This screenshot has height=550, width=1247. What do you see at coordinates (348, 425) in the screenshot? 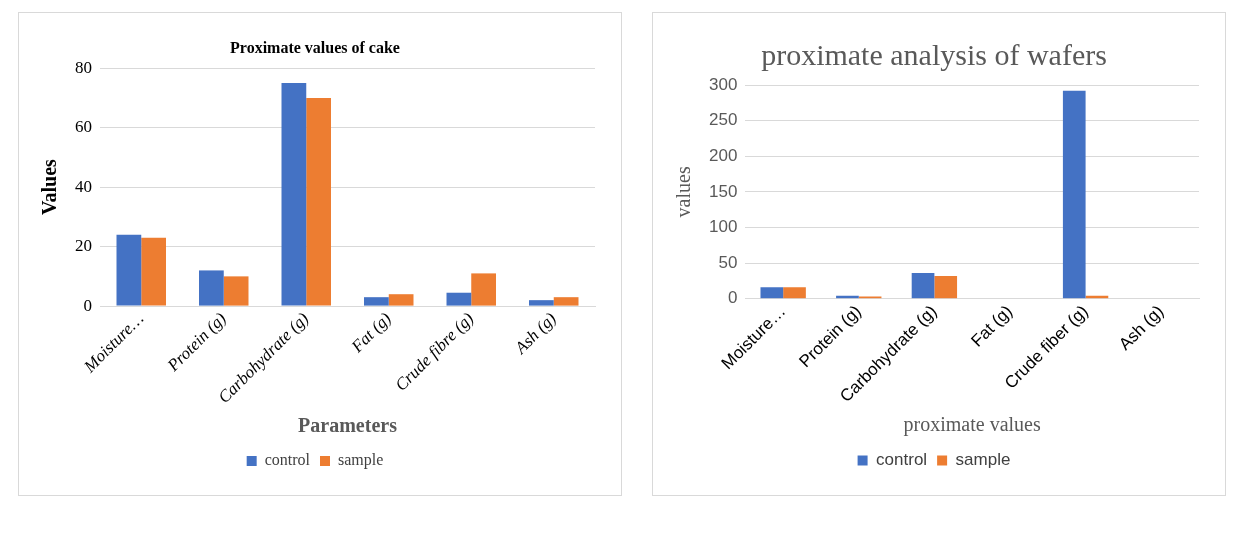
I see `x-axis-title: Parameters` at bounding box center [348, 425].